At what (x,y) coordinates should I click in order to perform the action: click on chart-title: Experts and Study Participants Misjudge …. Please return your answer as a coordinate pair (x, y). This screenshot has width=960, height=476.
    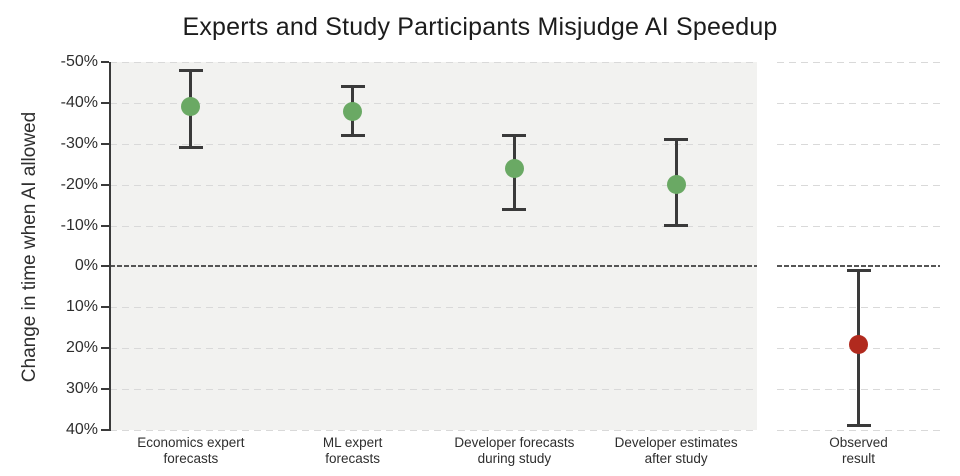
    Looking at the image, I should click on (480, 27).